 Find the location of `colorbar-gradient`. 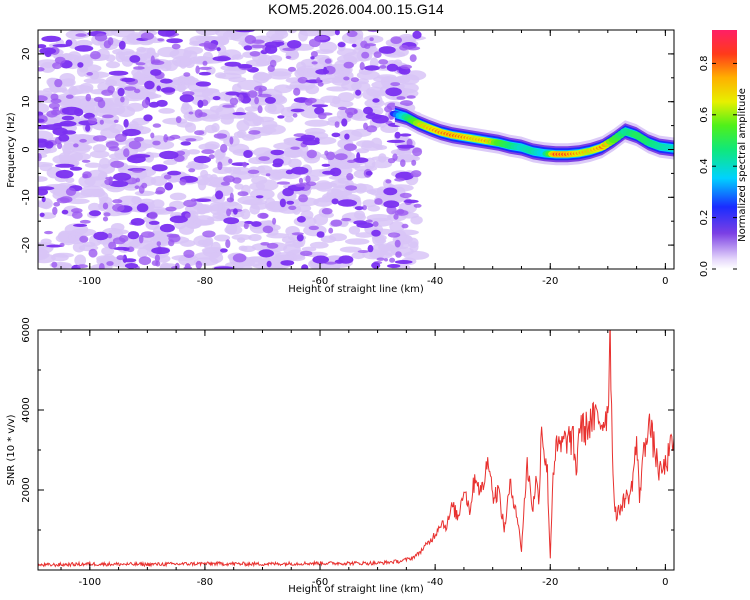

colorbar-gradient is located at coordinates (724, 149).